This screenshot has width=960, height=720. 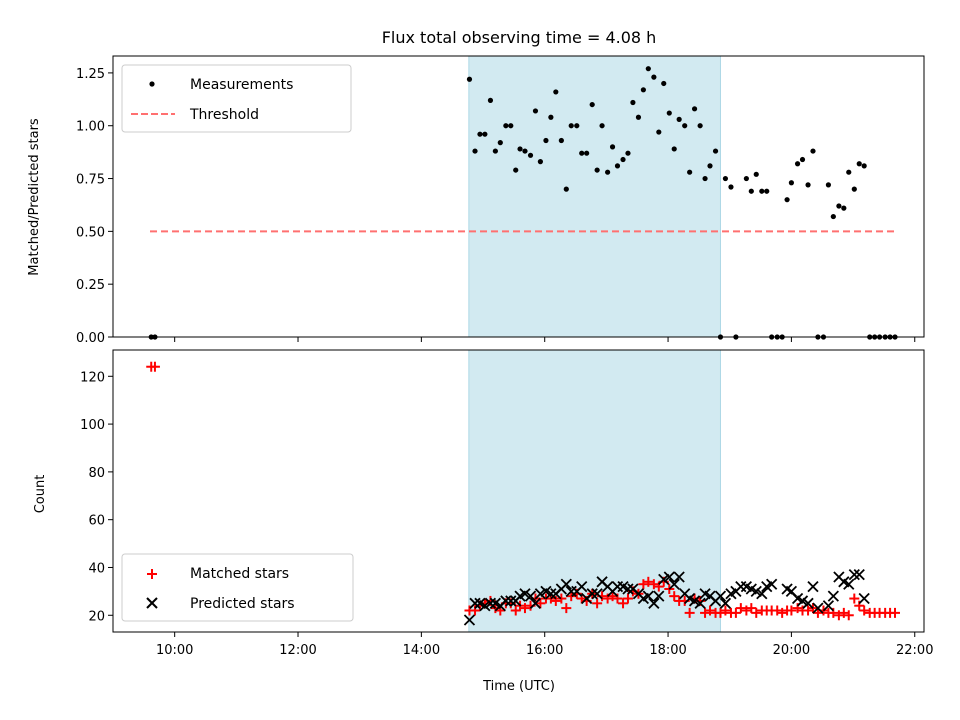 I want to click on ratio-legend: Measurements Threshold, so click(x=236, y=98).